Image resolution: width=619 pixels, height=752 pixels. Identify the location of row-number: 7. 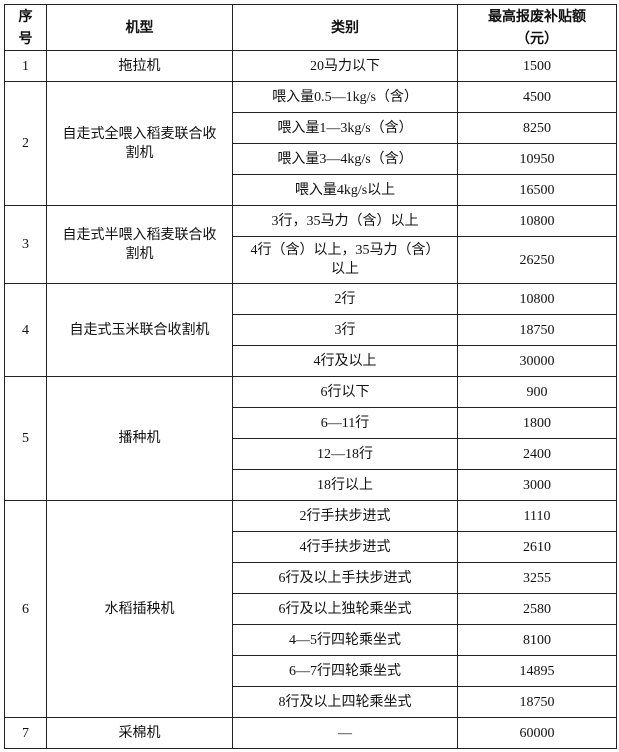
(25, 733).